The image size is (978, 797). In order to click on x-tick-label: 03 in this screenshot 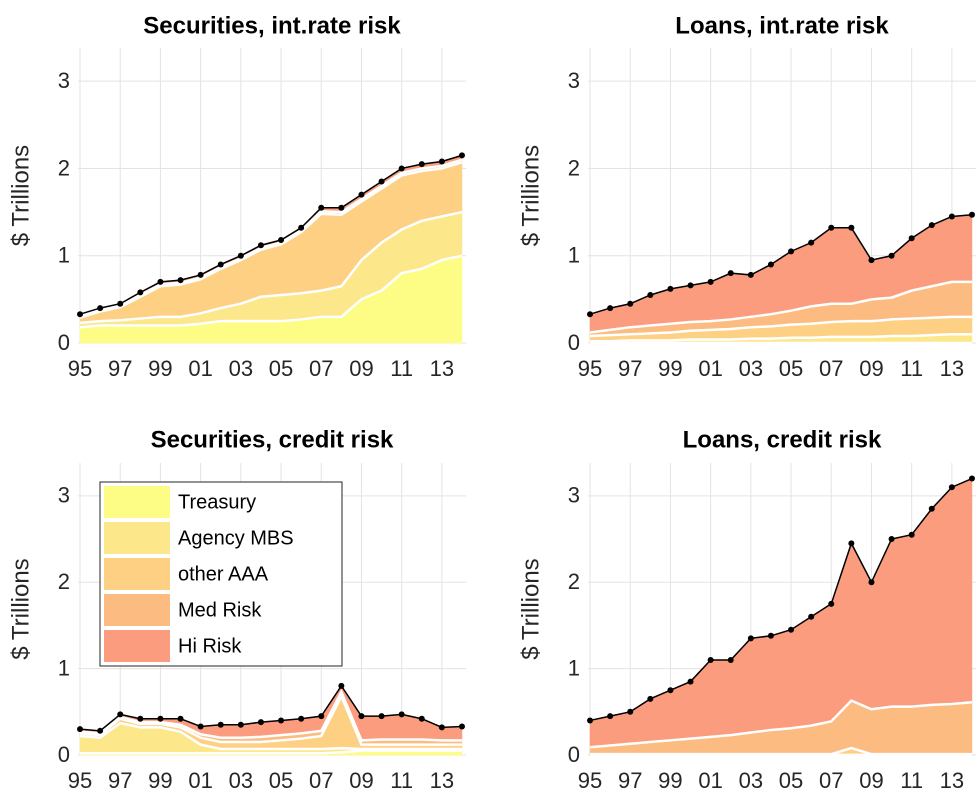, I will do `click(241, 780)`.